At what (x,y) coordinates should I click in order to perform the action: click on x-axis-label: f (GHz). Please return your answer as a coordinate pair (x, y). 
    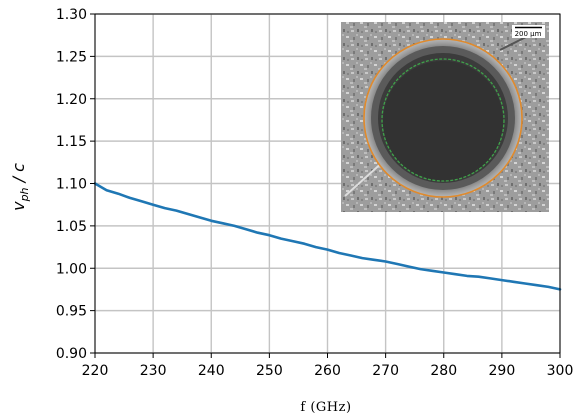
    Looking at the image, I should click on (325, 407).